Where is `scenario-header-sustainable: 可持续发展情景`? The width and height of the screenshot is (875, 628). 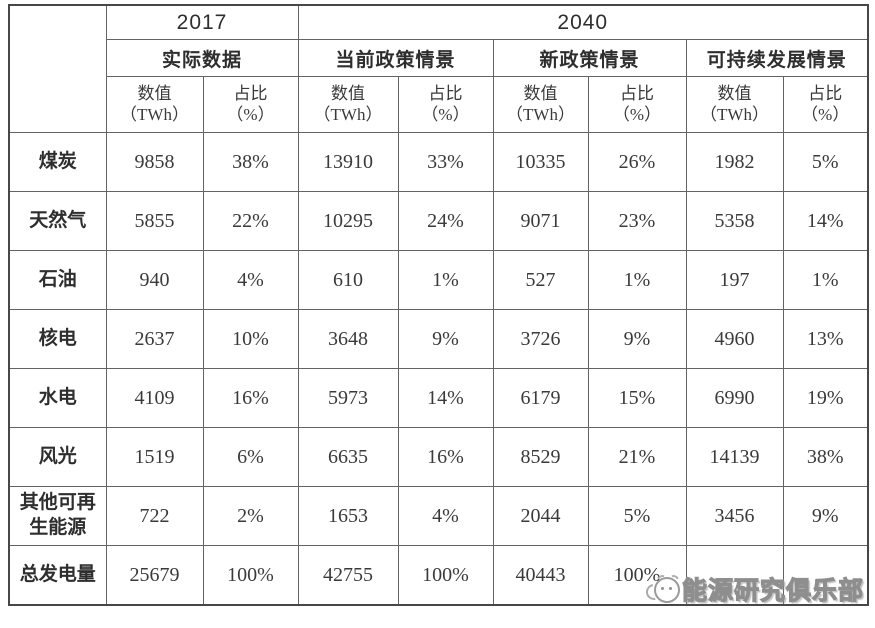
scenario-header-sustainable: 可持续发展情景 is located at coordinates (777, 58).